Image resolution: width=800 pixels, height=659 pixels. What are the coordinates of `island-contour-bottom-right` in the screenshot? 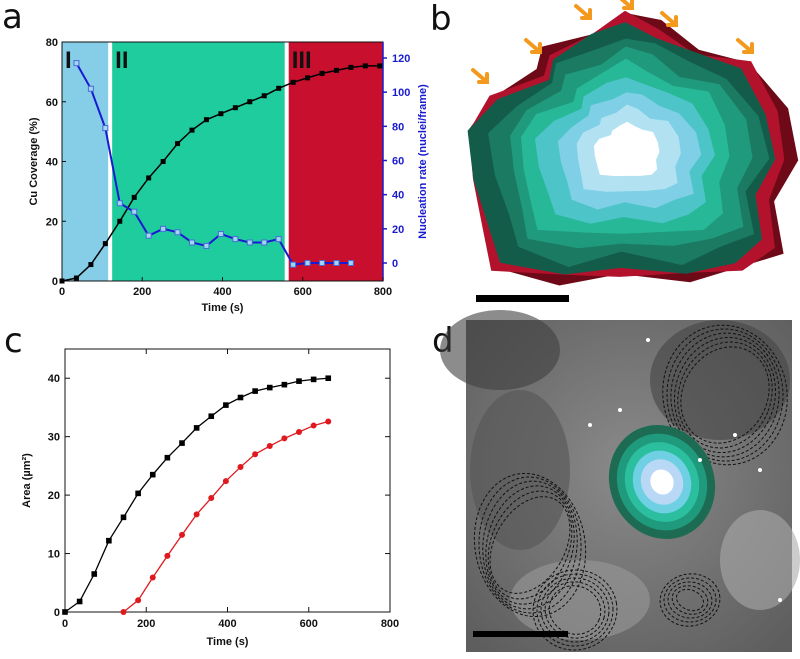 It's located at (690, 600).